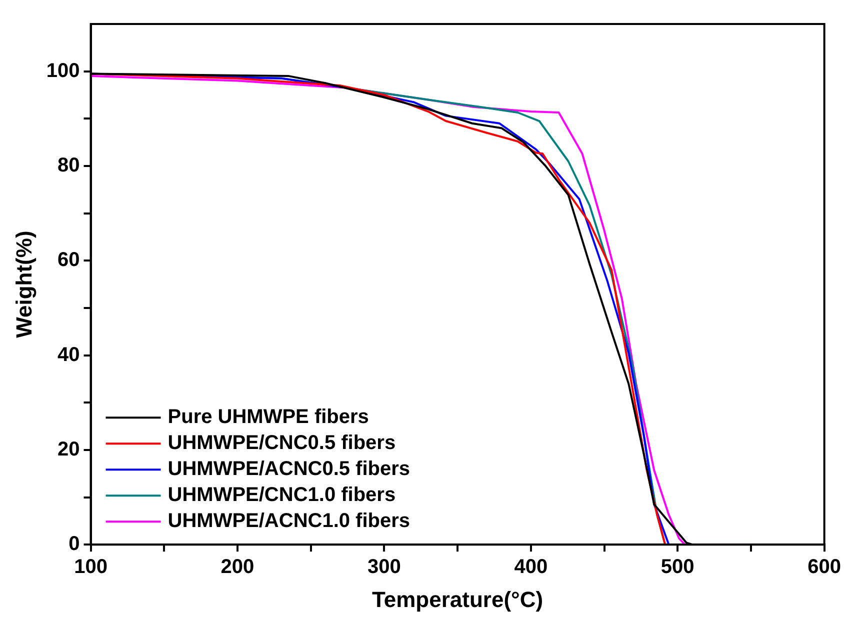  I want to click on legend-label: UHMWPE/ACNC0.5 fibers, so click(289, 469).